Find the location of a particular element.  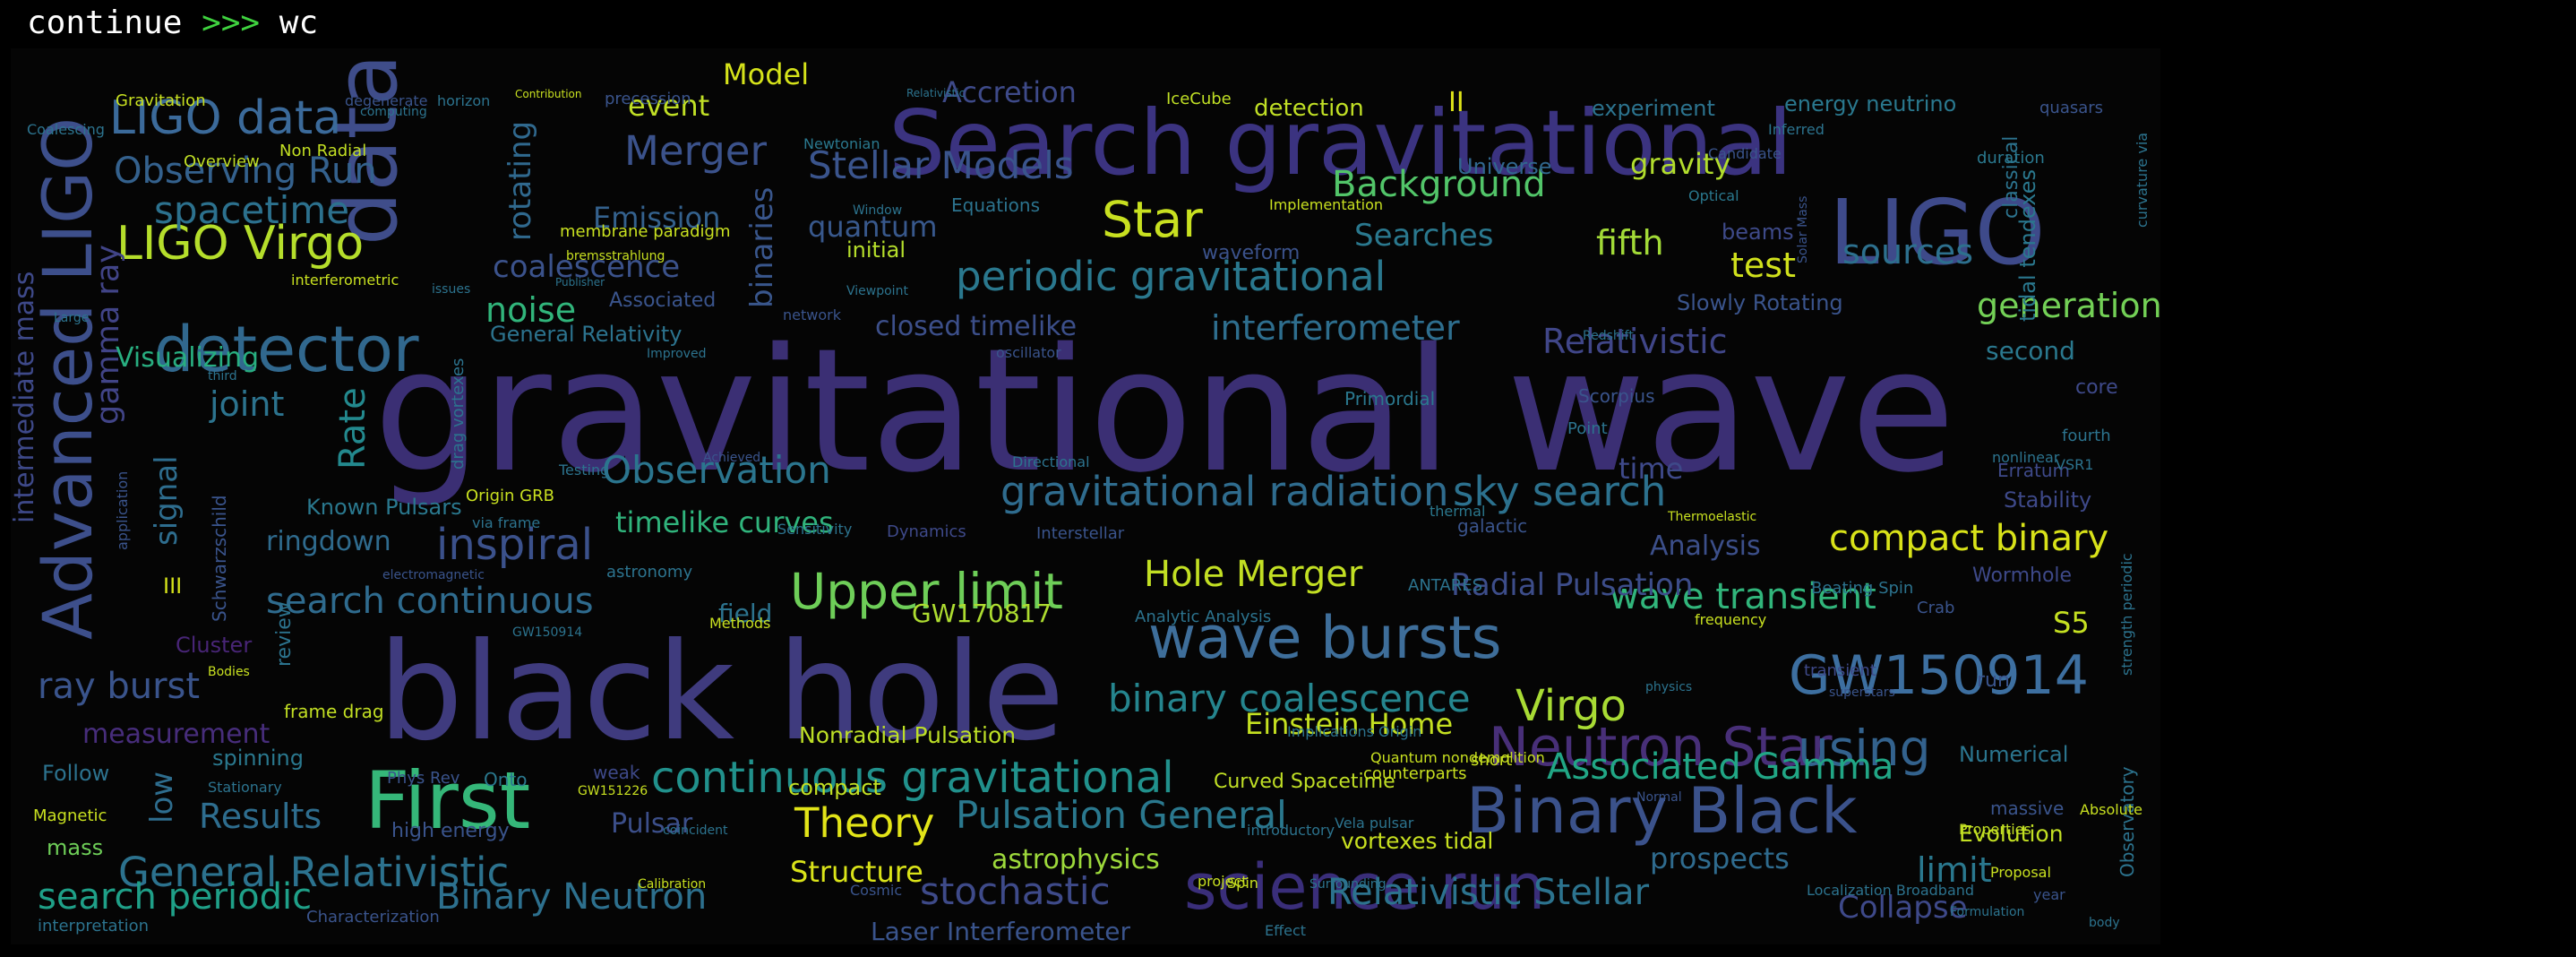

word-cloud-word: mass is located at coordinates (75, 847).